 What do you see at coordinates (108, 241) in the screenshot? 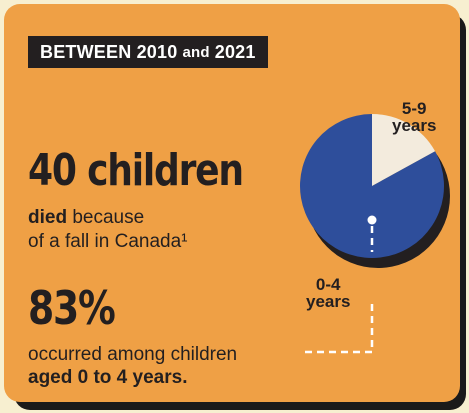
I see `stat1-line2: of a fall in Canada¹` at bounding box center [108, 241].